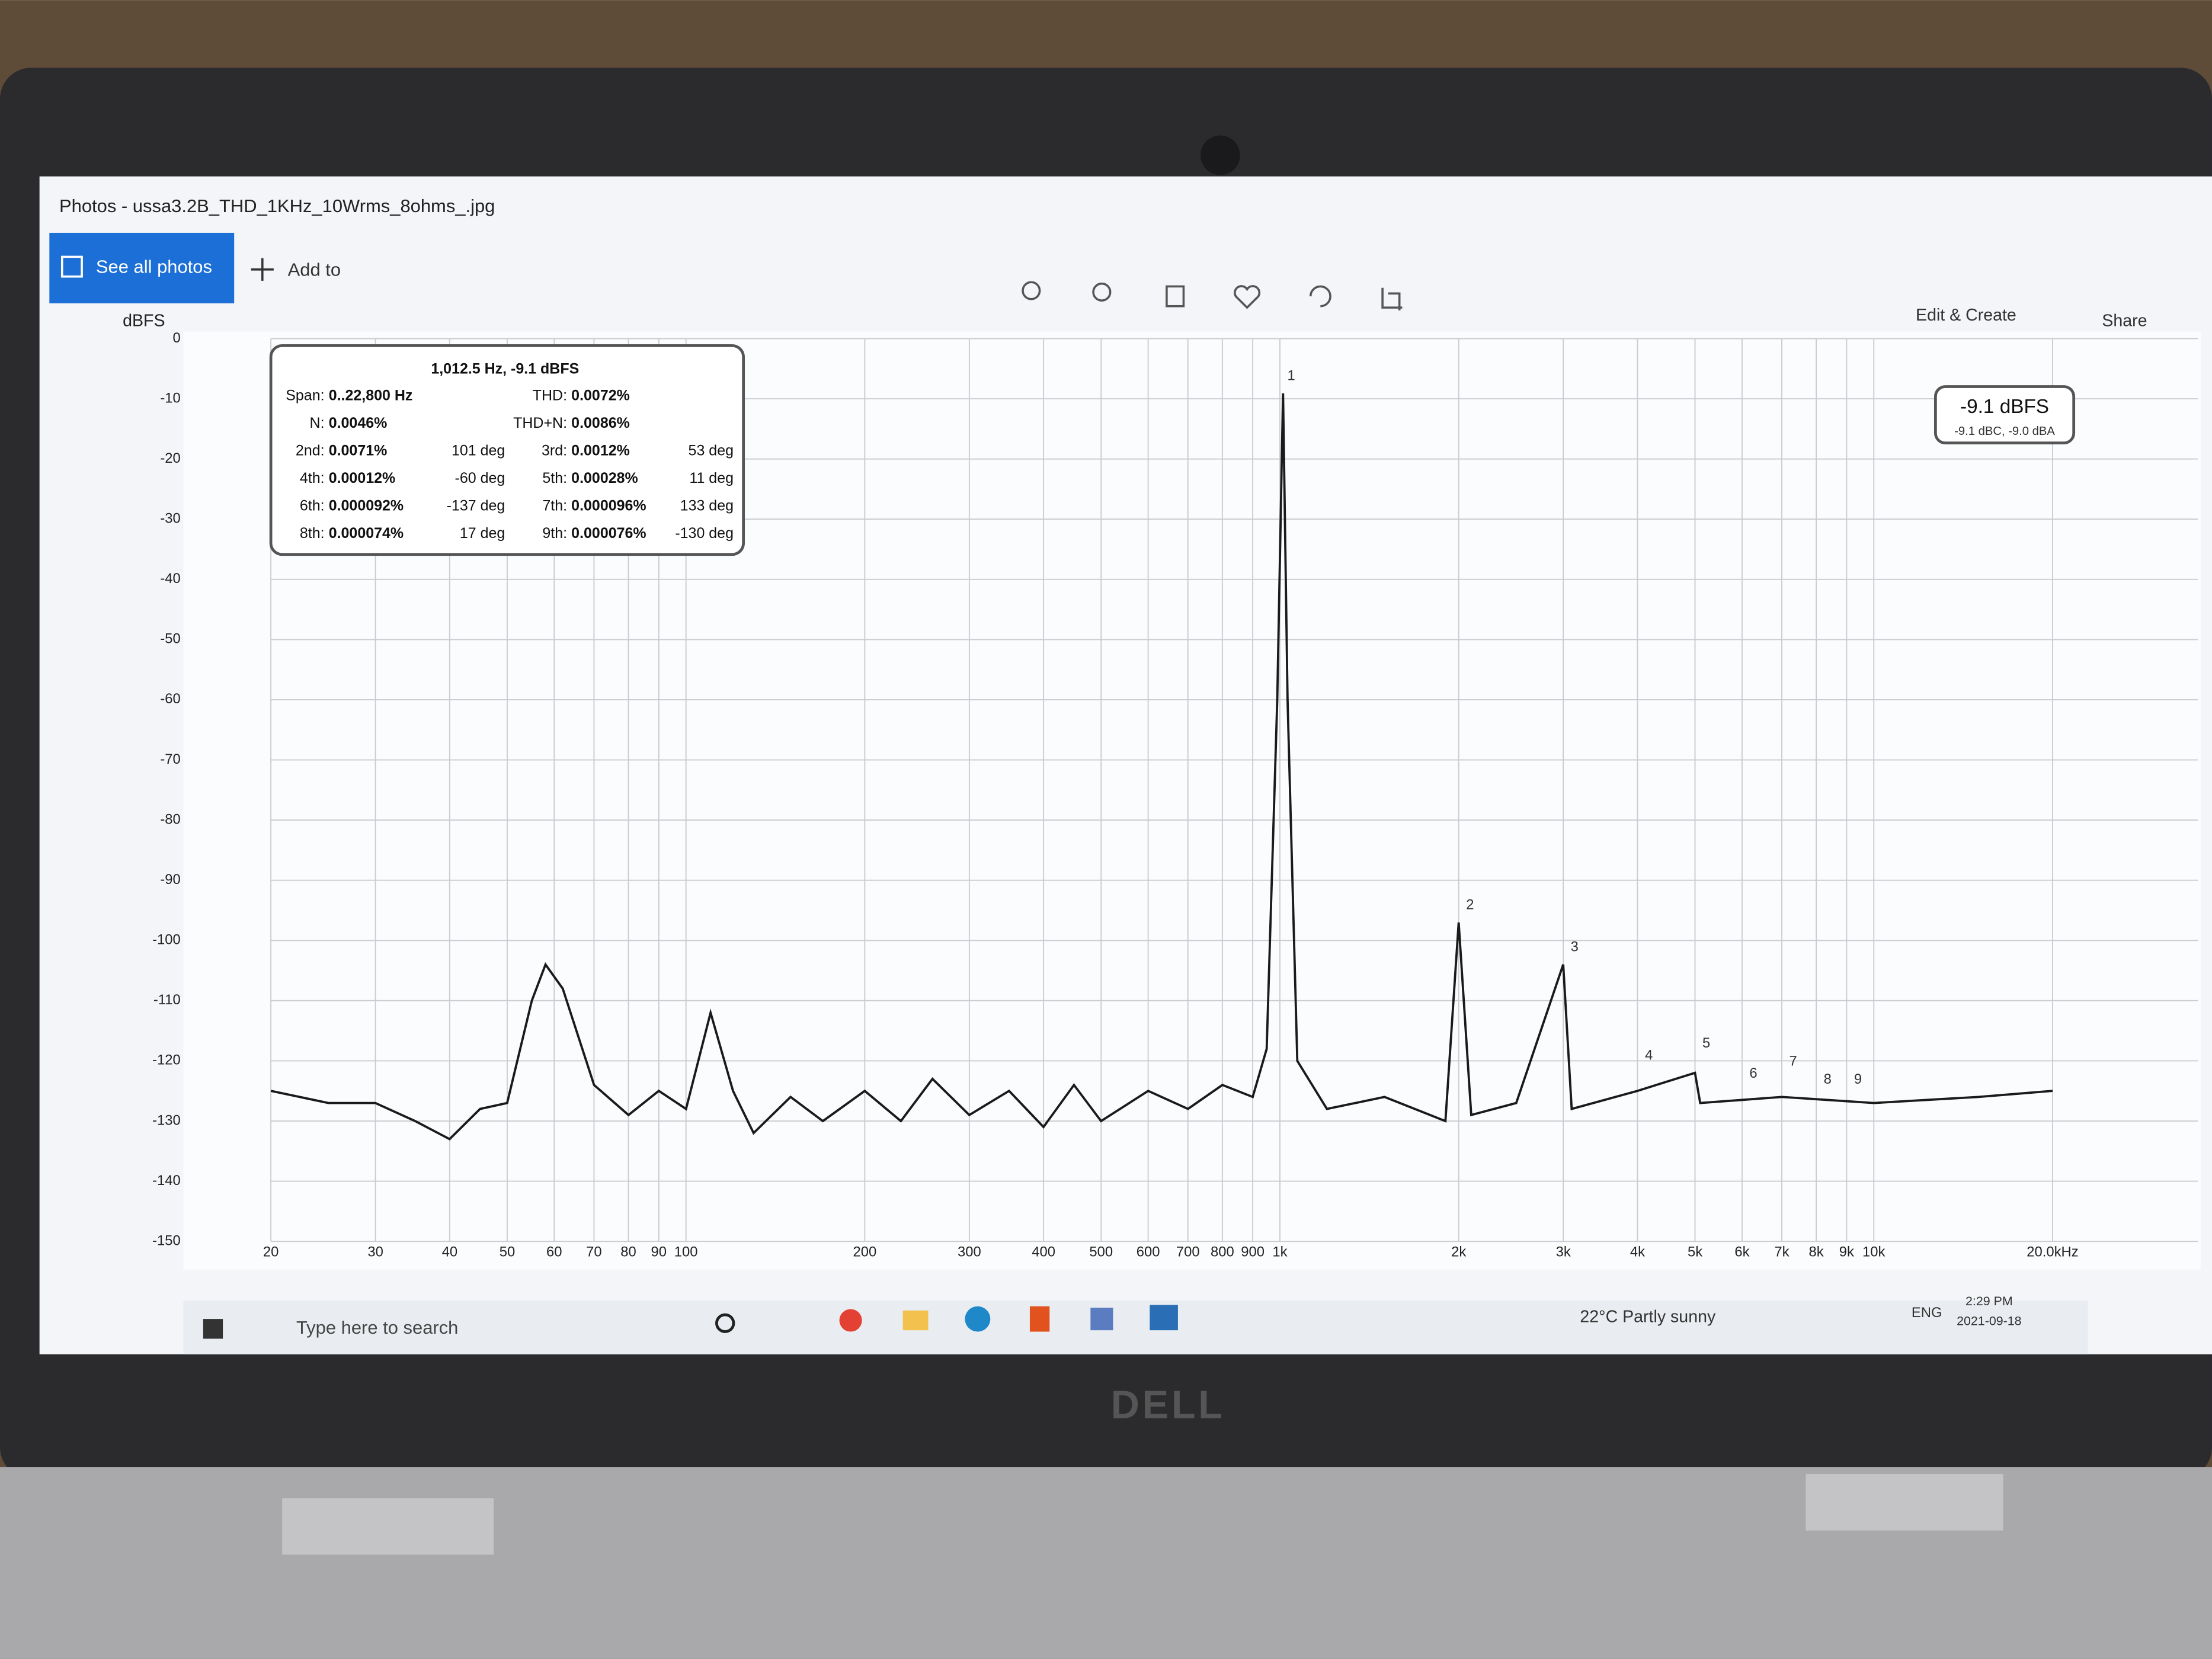 This screenshot has height=1659, width=2212. What do you see at coordinates (554, 506) in the screenshot?
I see `info-cell: 7th:` at bounding box center [554, 506].